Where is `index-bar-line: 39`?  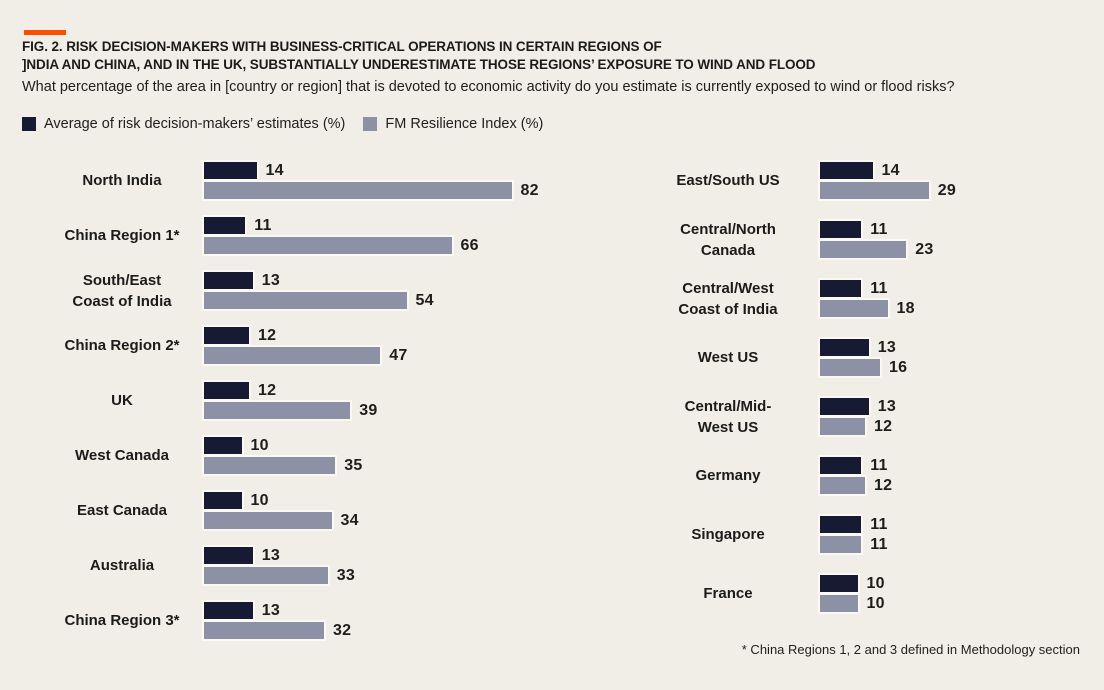 index-bar-line: 39 is located at coordinates (290, 410).